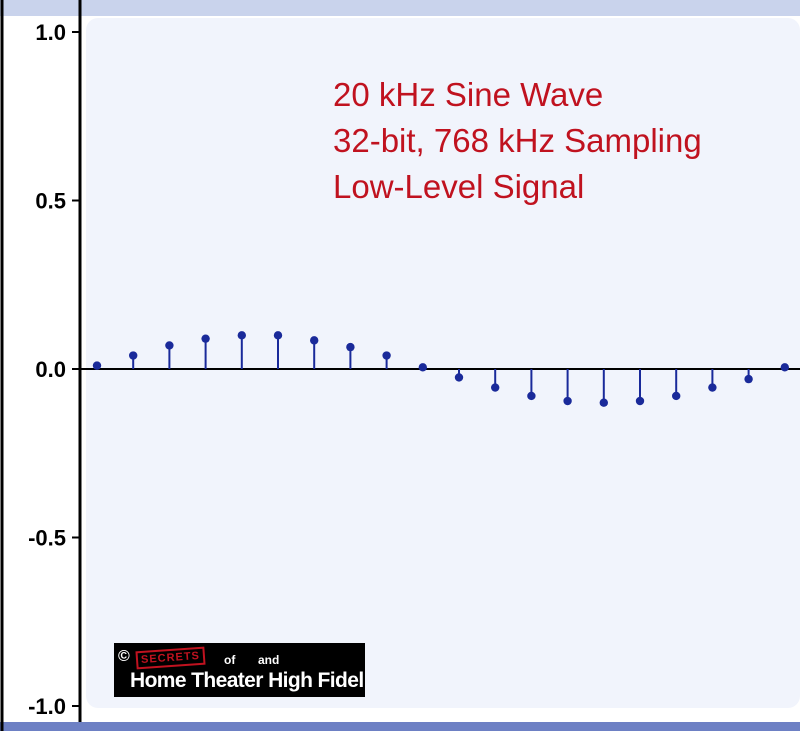 This screenshot has height=731, width=800. What do you see at coordinates (269, 660) in the screenshot?
I see `logo-and: and` at bounding box center [269, 660].